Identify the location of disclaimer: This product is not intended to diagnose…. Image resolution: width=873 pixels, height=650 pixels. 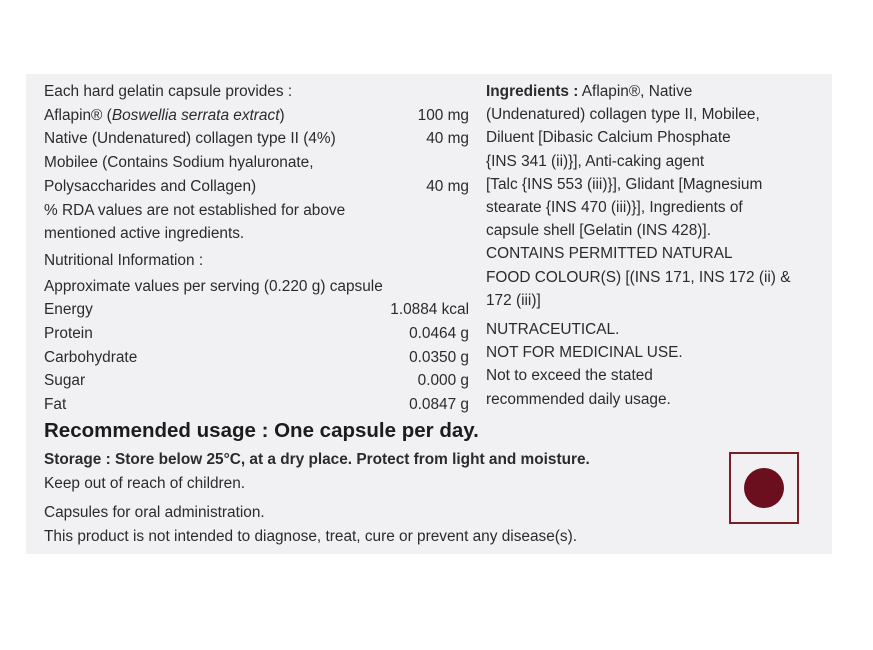
(310, 536).